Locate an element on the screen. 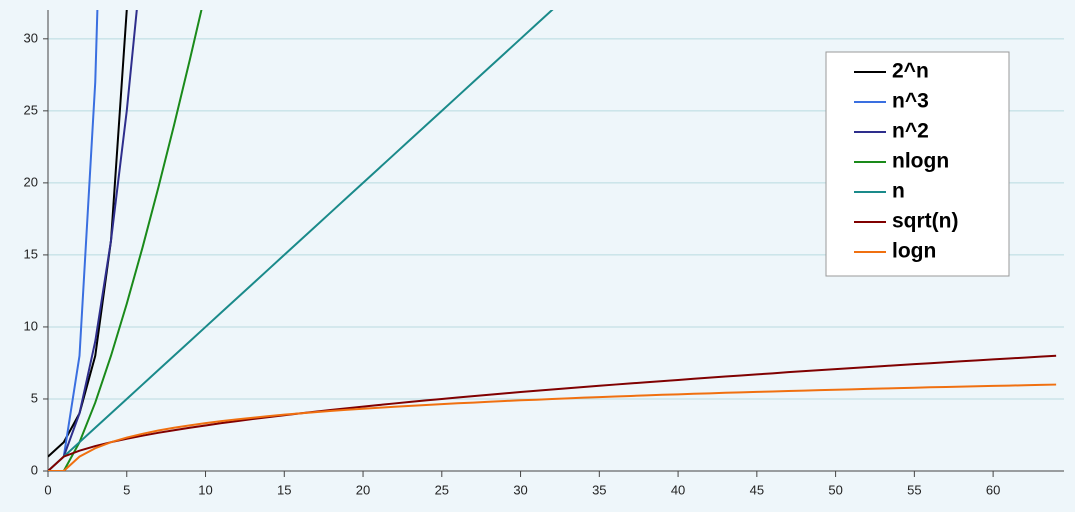 This screenshot has width=1075, height=512. legend-label: n^2 is located at coordinates (910, 131).